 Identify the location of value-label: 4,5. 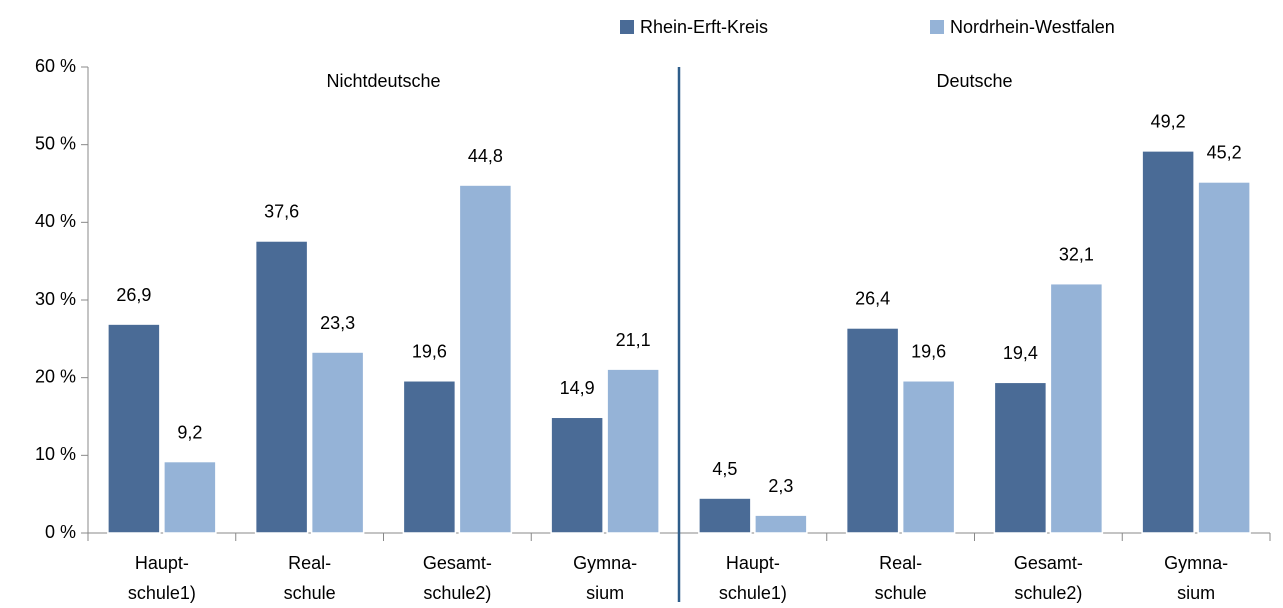
(724, 469).